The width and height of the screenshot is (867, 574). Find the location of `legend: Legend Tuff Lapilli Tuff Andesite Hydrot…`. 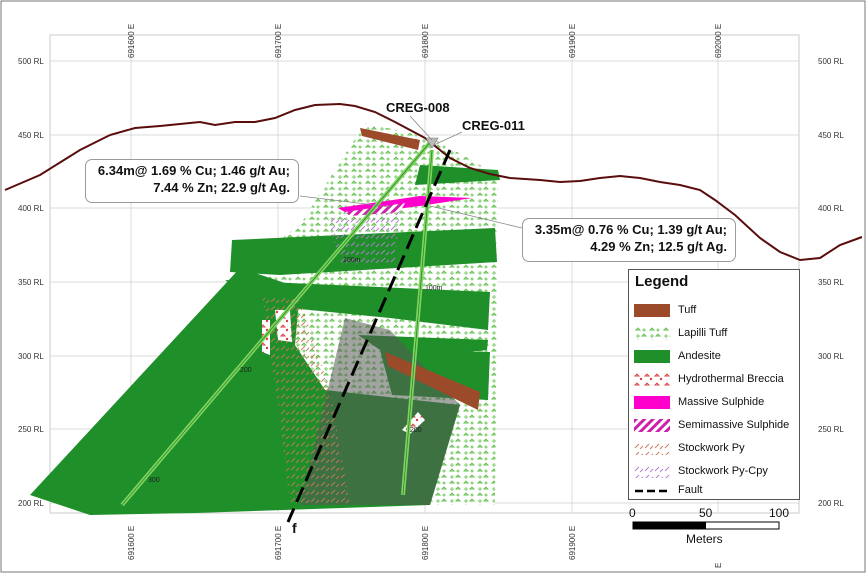

legend: Legend Tuff Lapilli Tuff Andesite Hydrot… is located at coordinates (714, 384).